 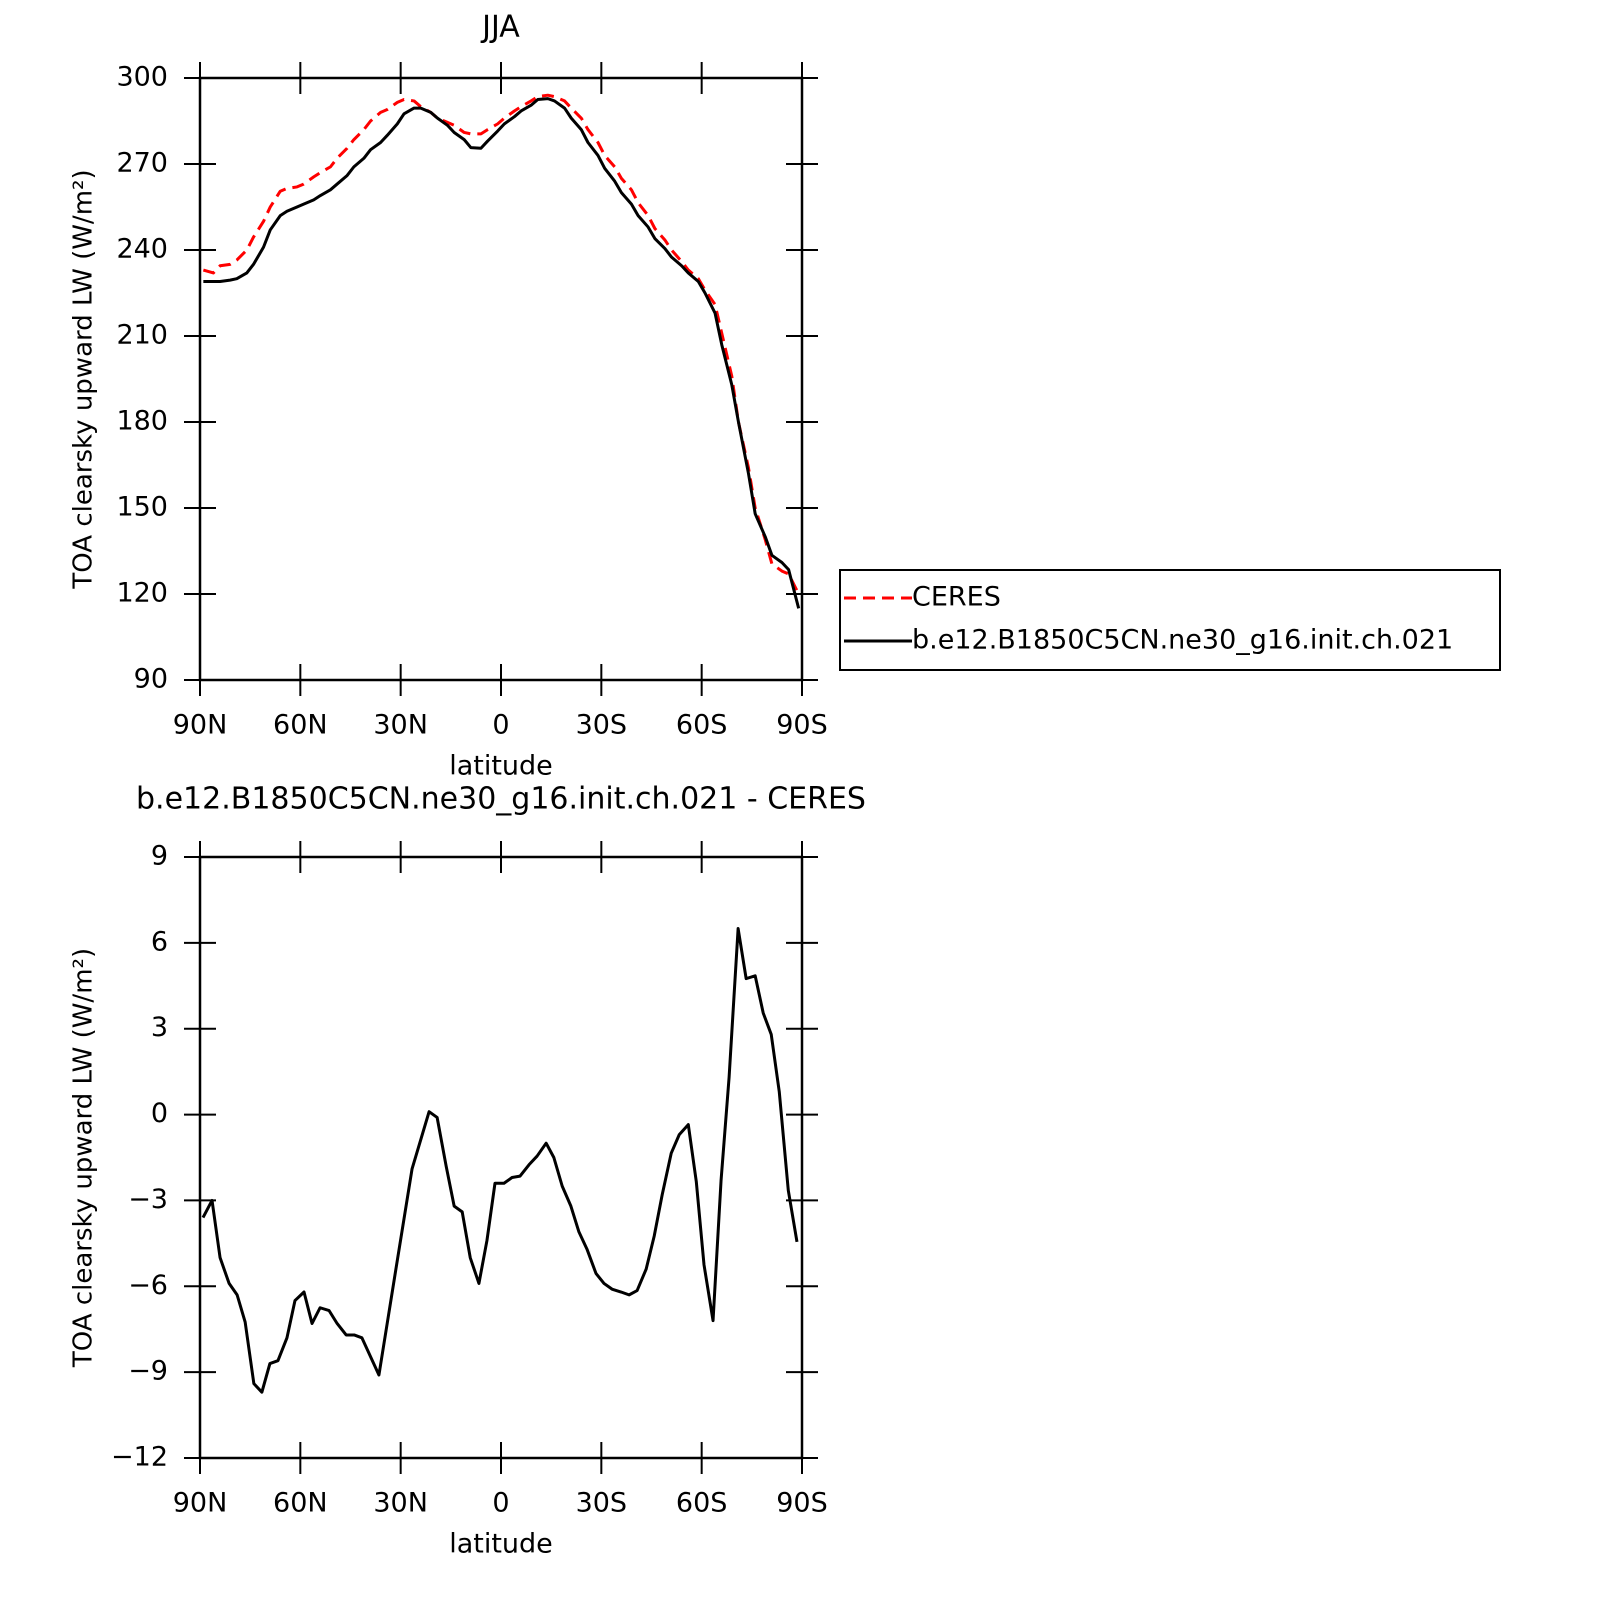 What do you see at coordinates (1182, 640) in the screenshot?
I see `legend-label: b.e12.B1850C5CN.ne30_g16.init.ch.021` at bounding box center [1182, 640].